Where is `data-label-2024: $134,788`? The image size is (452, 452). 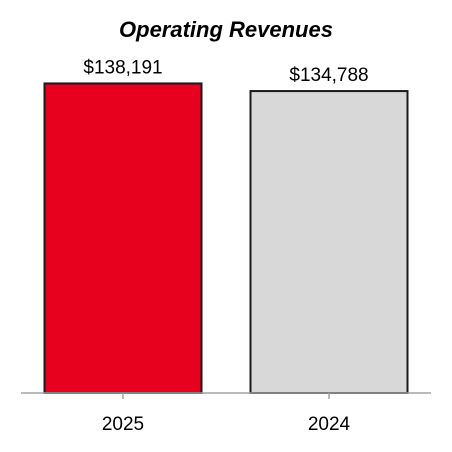 data-label-2024: $134,788 is located at coordinates (328, 75).